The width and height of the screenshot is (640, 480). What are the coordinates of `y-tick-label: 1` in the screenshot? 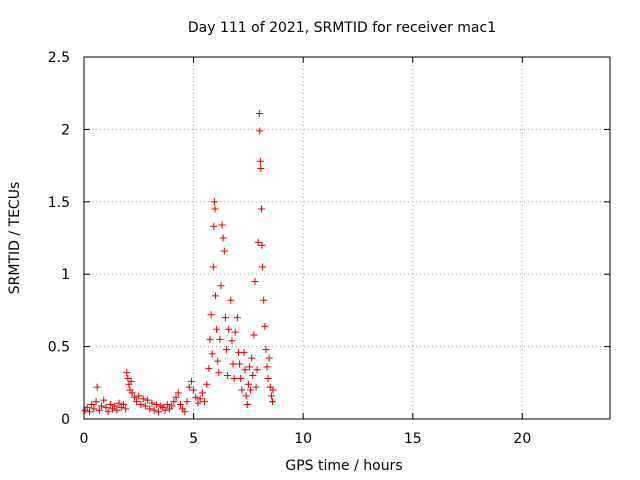 It's located at (65, 275).